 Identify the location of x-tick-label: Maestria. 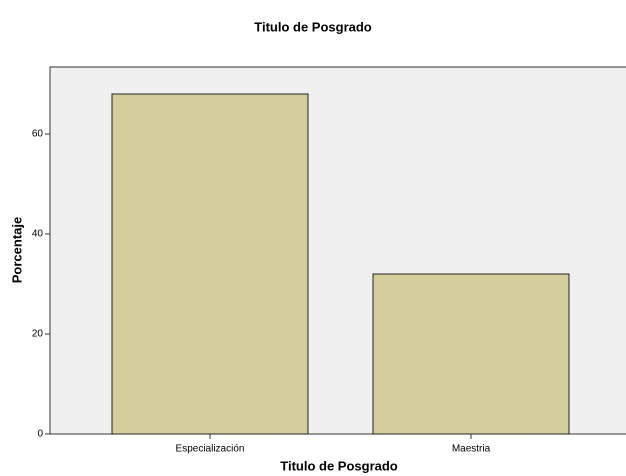
(471, 449).